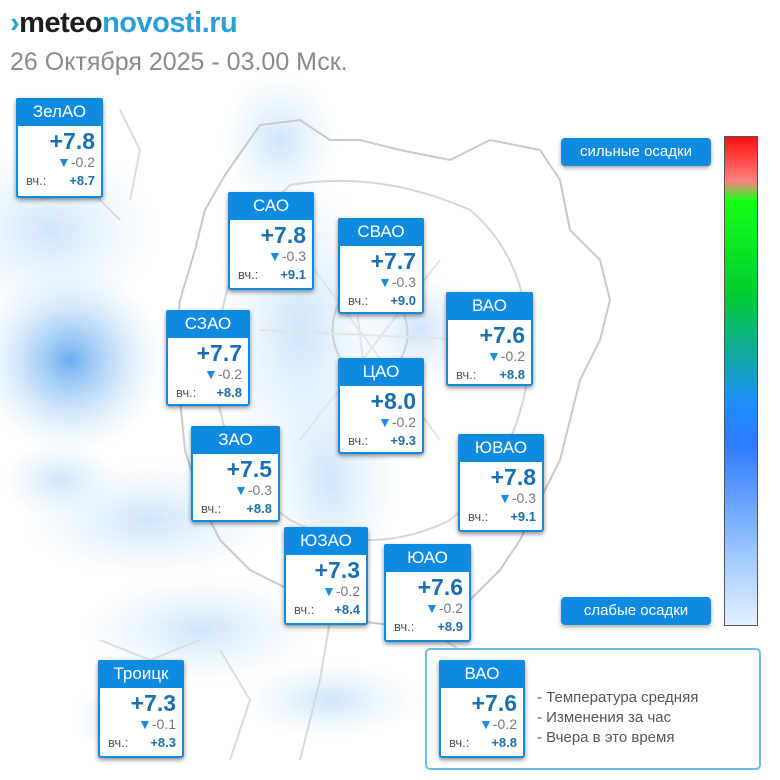 Image resolution: width=780 pixels, height=780 pixels. Describe the element at coordinates (347, 609) in the screenshot. I see `yesterday-value: +8.4` at that location.